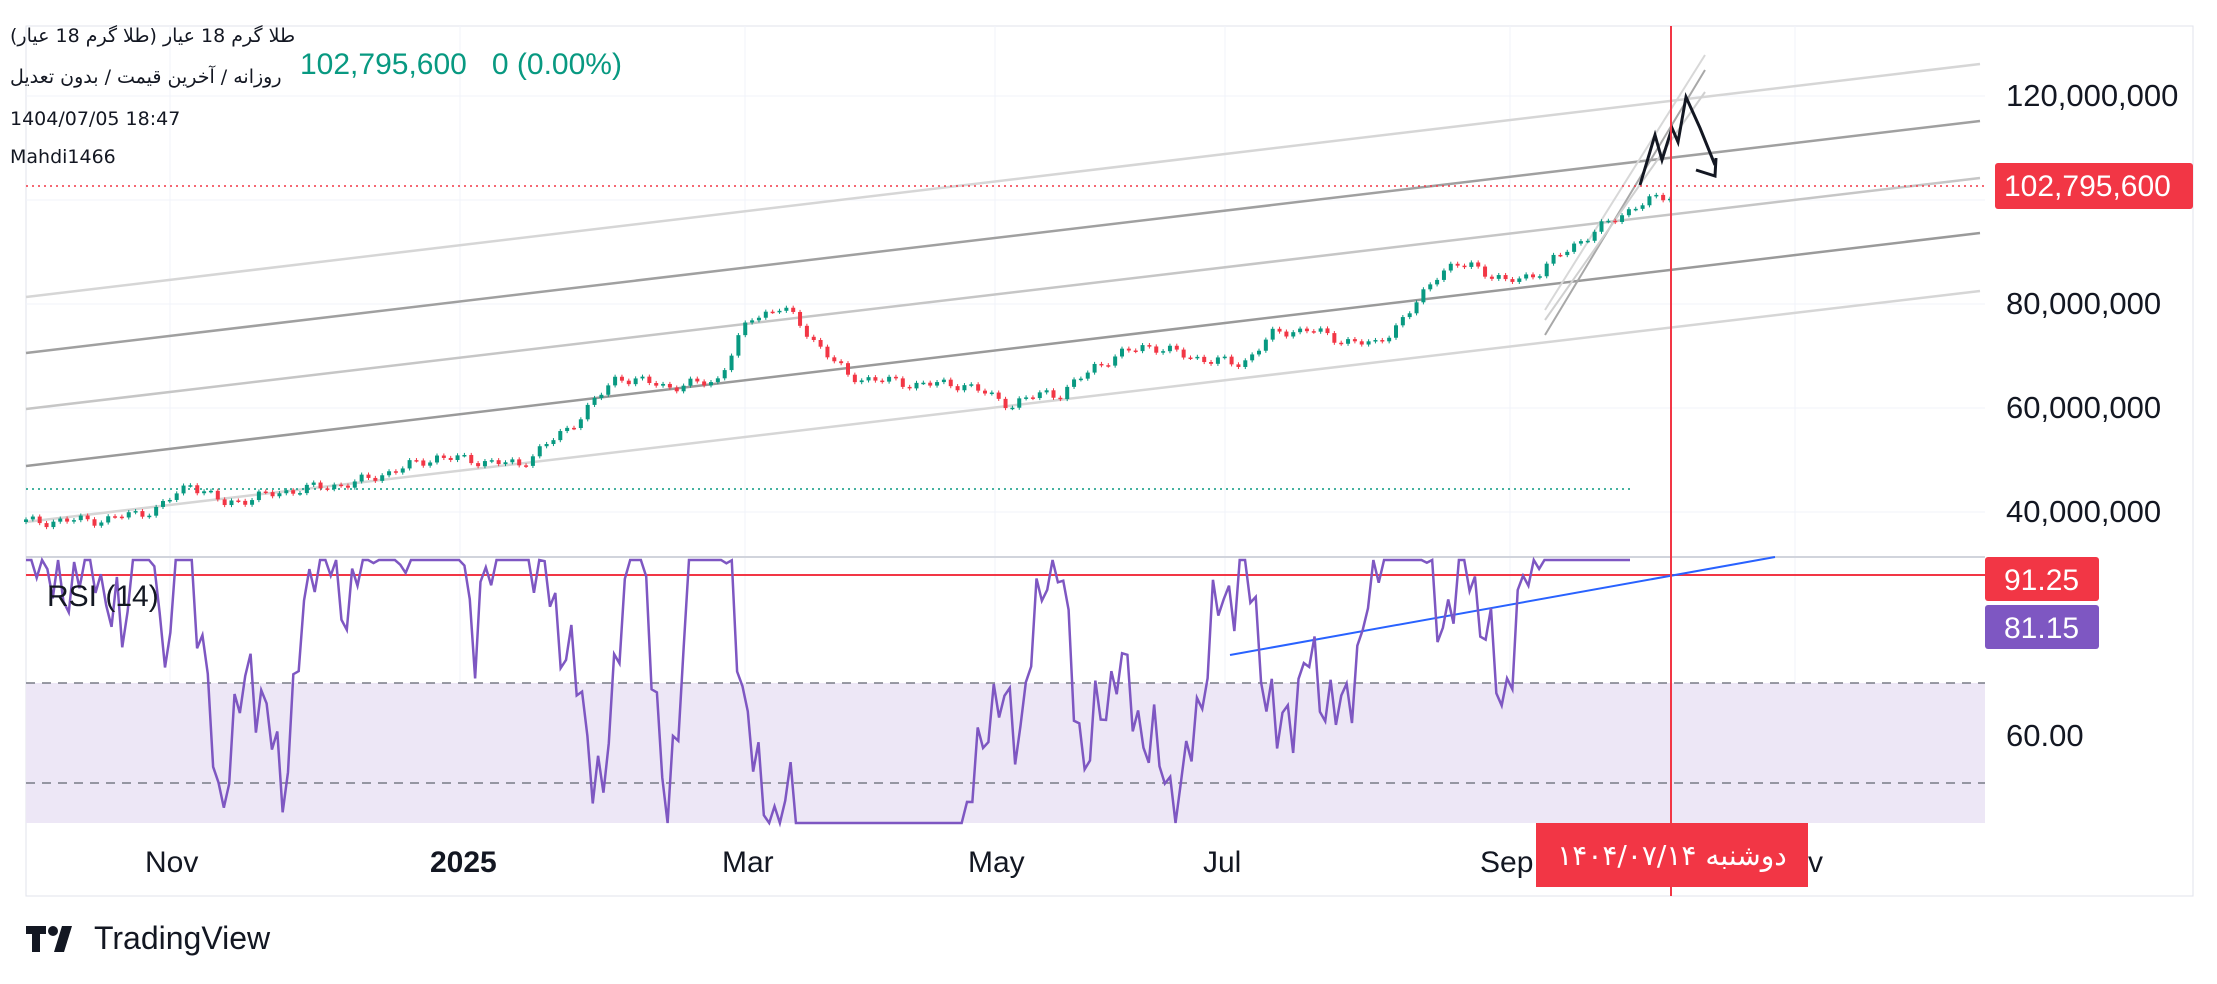  I want to click on tradingview-brand: TradingView, so click(182, 938).